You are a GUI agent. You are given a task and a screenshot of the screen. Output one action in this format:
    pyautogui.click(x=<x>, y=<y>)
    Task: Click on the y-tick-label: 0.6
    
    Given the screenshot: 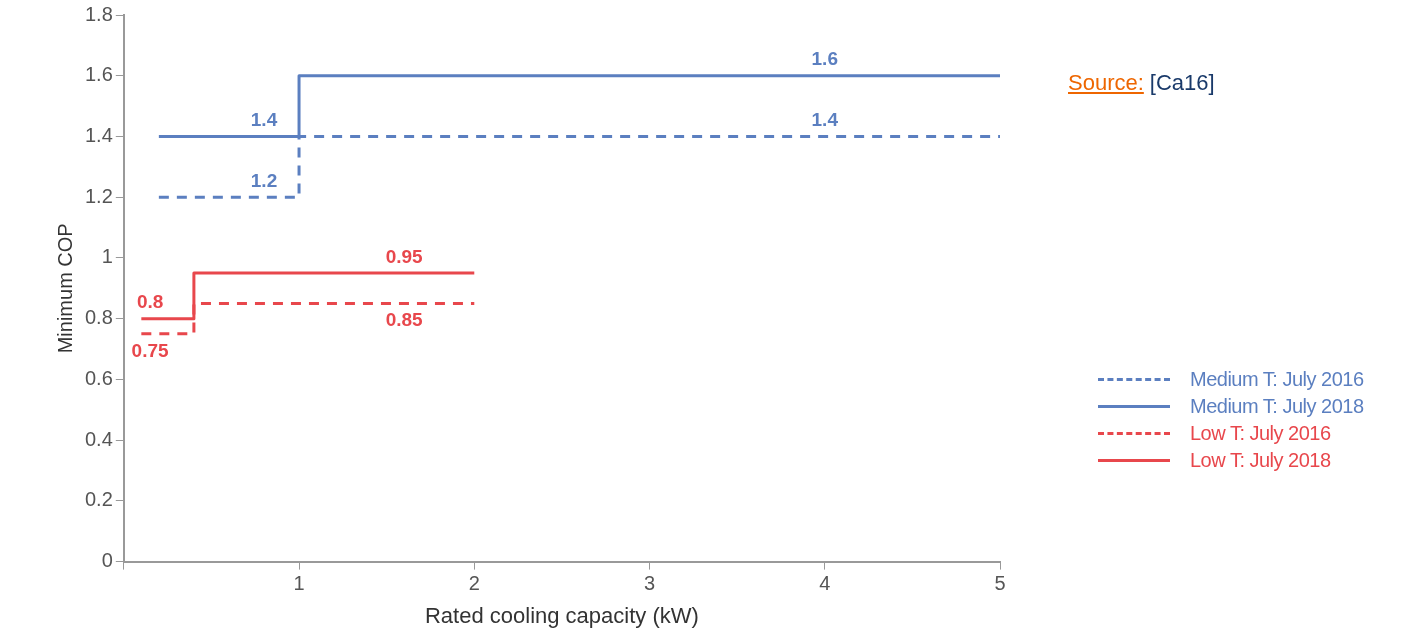 What is the action you would take?
    pyautogui.click(x=98, y=377)
    